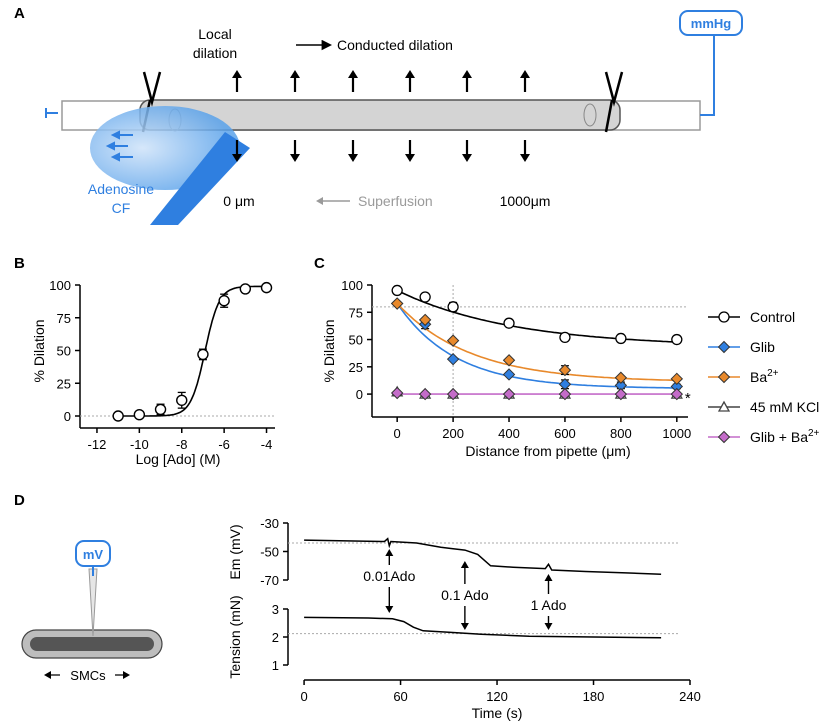 The height and width of the screenshot is (723, 829). What do you see at coordinates (269, 552) in the screenshot?
I see `d-em-y-tick-label: -50` at bounding box center [269, 552].